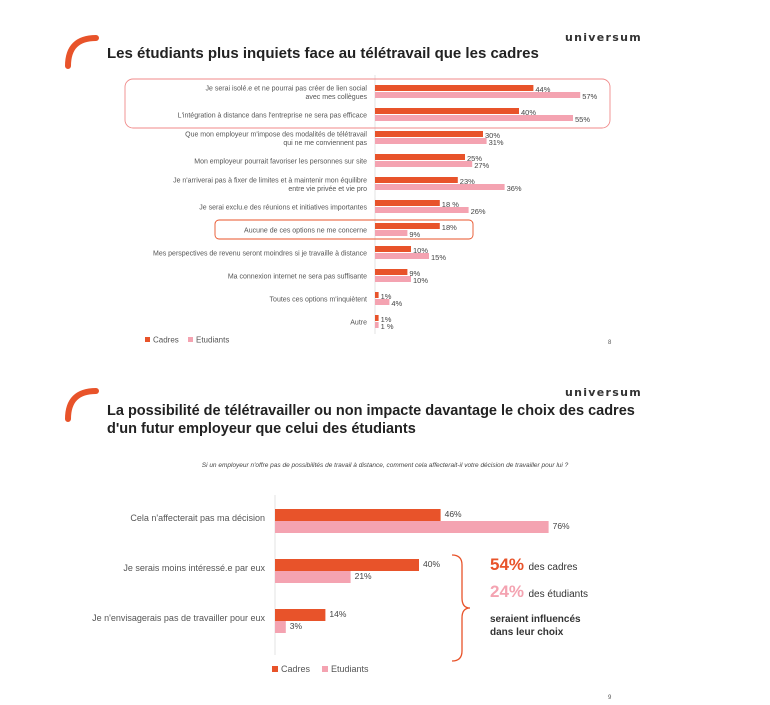 This screenshot has height=705, width=770. What do you see at coordinates (535, 619) in the screenshot?
I see `callout-line-1: seraient influencés` at bounding box center [535, 619].